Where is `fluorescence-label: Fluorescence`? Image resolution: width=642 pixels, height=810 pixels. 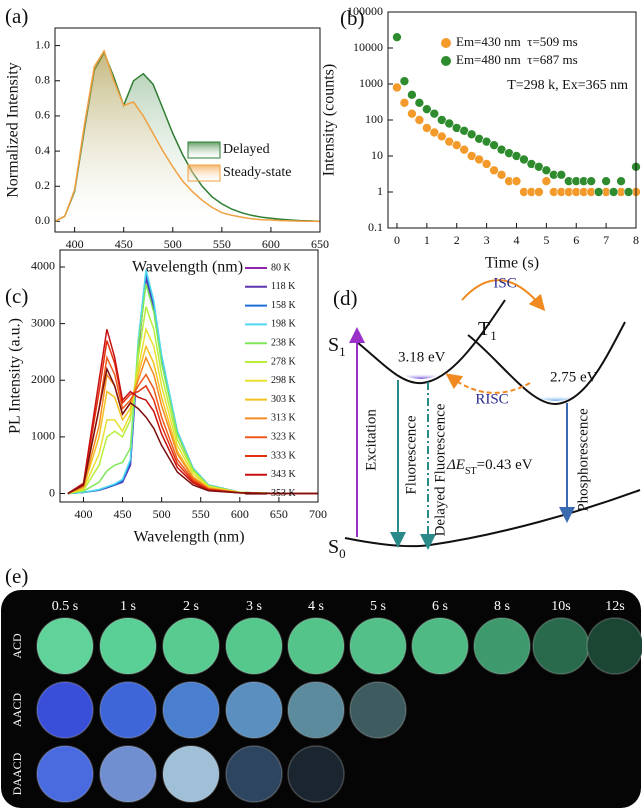
fluorescence-label: Fluorescence is located at coordinates (411, 454).